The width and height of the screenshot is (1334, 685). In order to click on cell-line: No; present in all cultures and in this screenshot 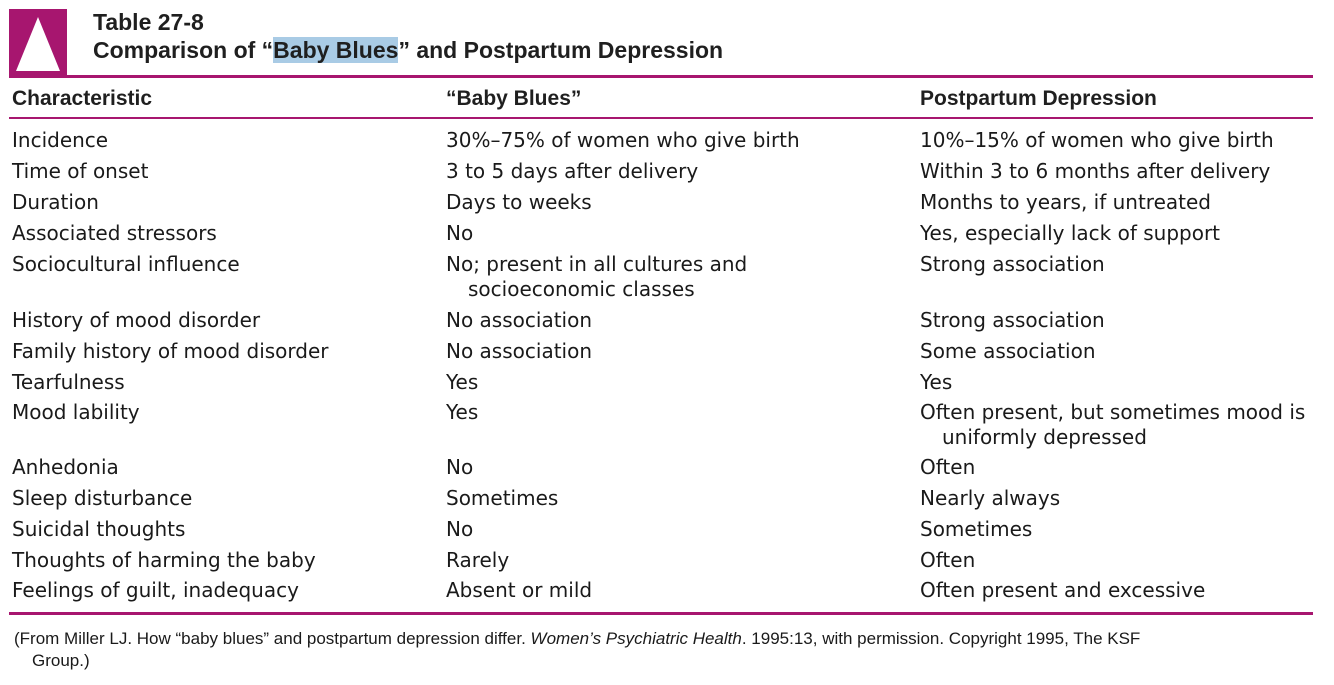, I will do `click(597, 264)`.